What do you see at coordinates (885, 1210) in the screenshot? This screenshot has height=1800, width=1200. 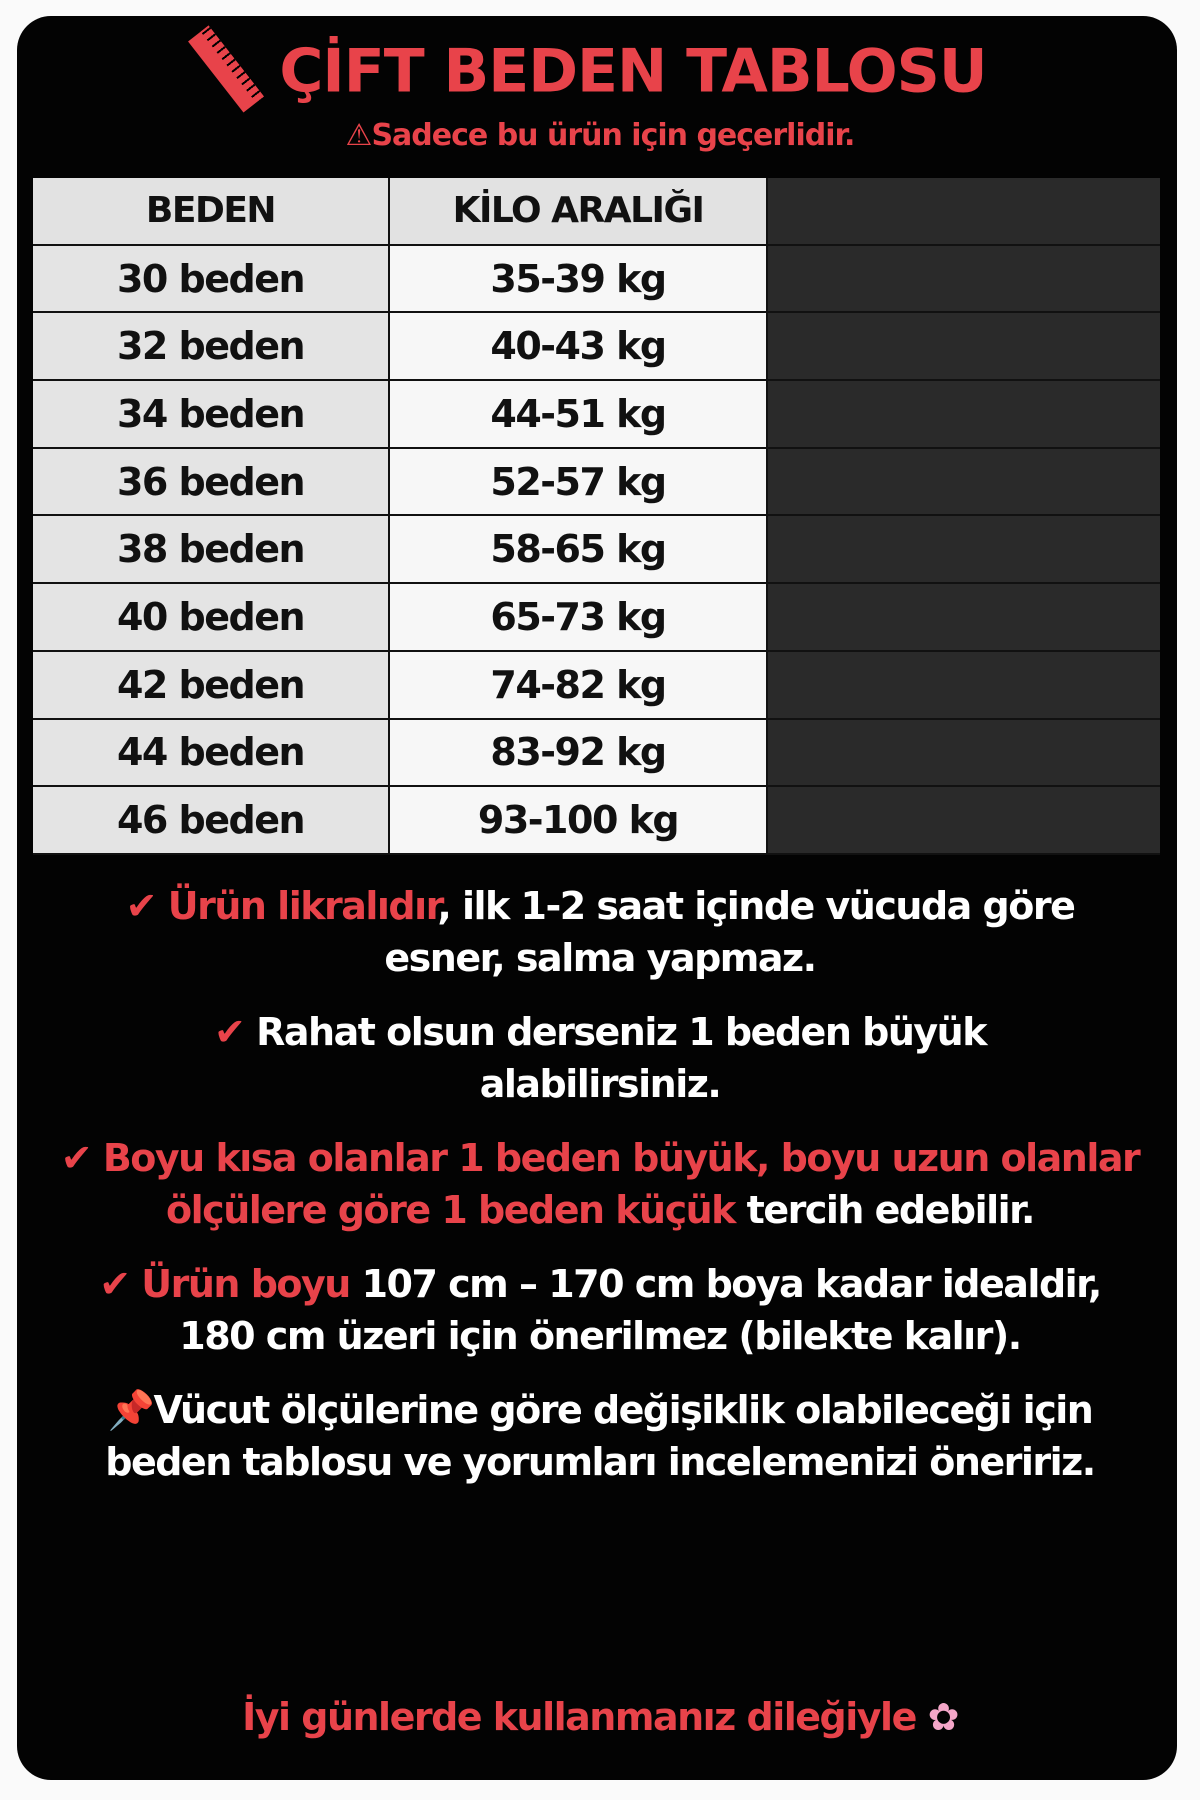 I see `note-3-text: tercih edebilir.` at bounding box center [885, 1210].